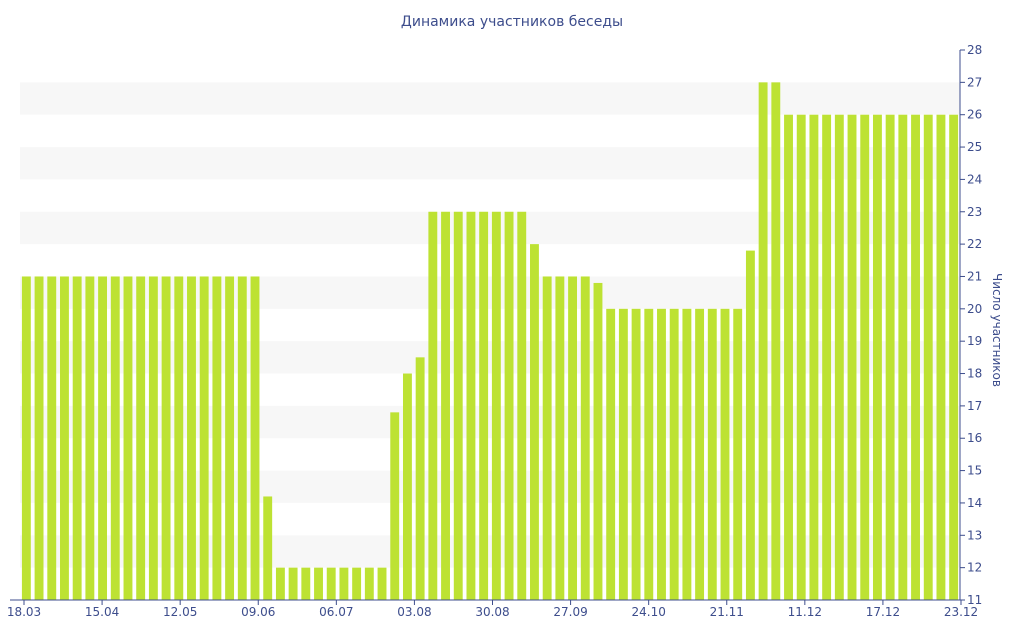  What do you see at coordinates (974, 438) in the screenshot?
I see `y-tick-label: 16` at bounding box center [974, 438].